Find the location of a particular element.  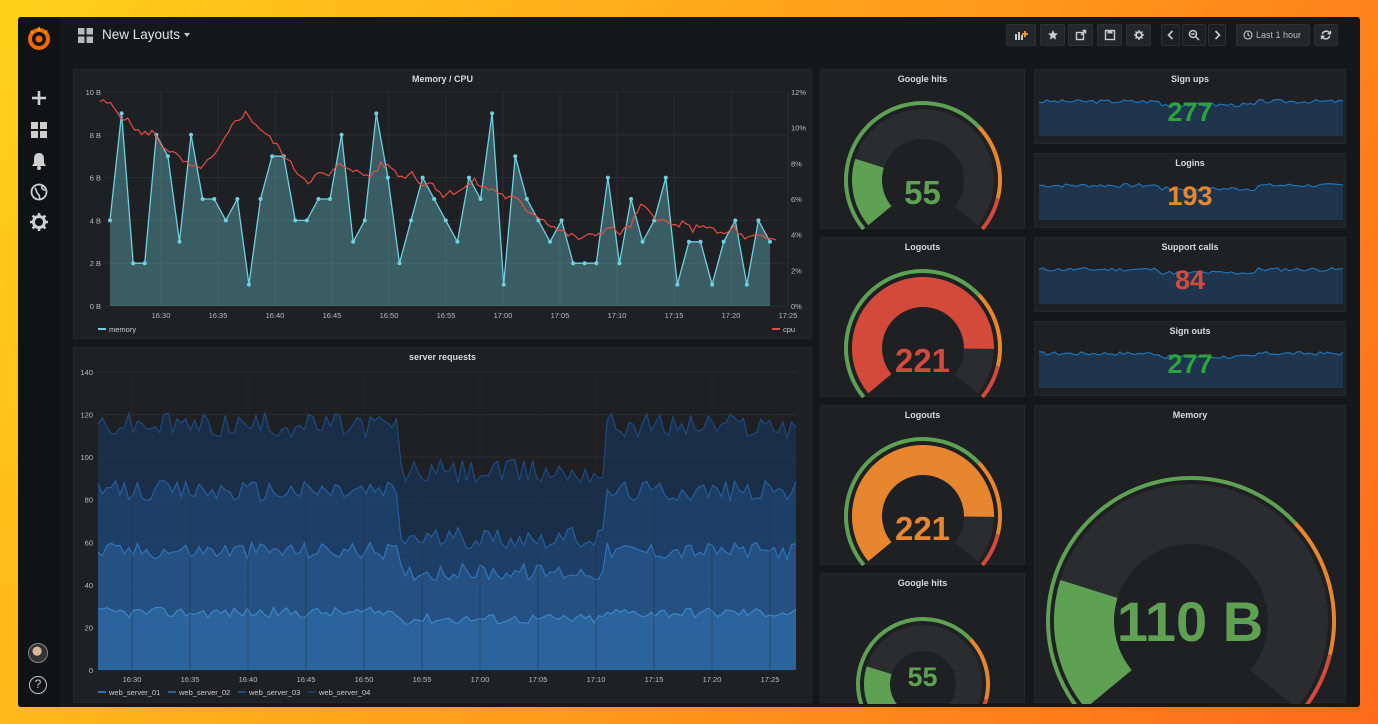

logouts-gauge-panel-2: Logouts 221 is located at coordinates (922, 485).